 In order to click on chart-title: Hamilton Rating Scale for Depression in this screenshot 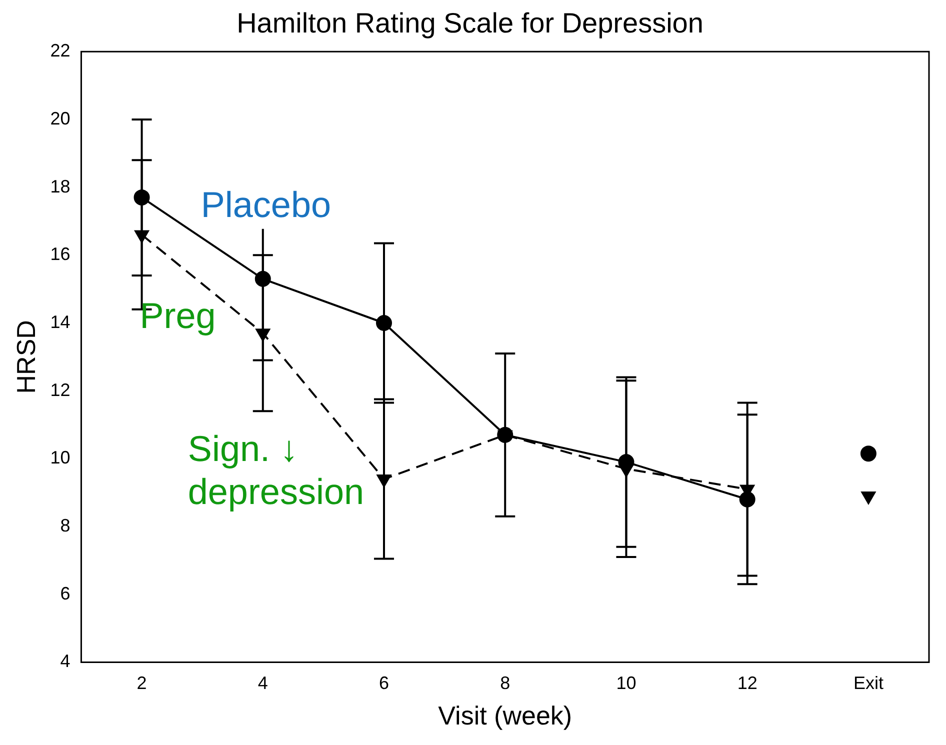, I will do `click(470, 23)`.